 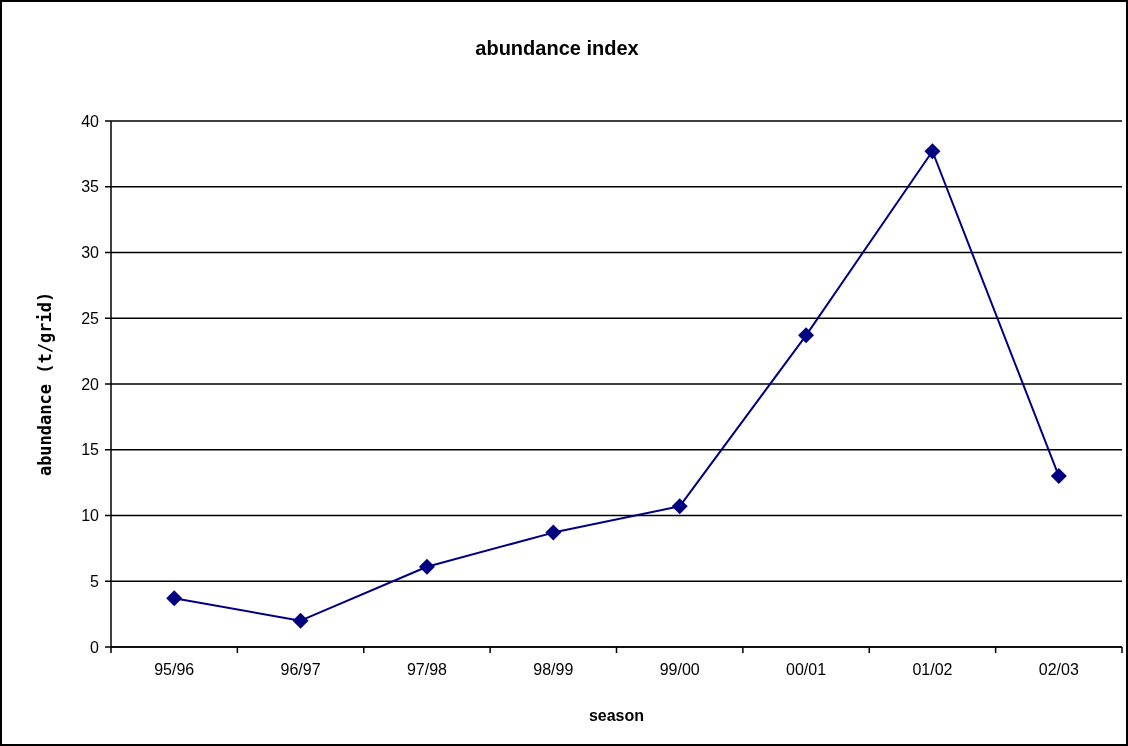 What do you see at coordinates (806, 669) in the screenshot?
I see `x-tick-label: 00/01` at bounding box center [806, 669].